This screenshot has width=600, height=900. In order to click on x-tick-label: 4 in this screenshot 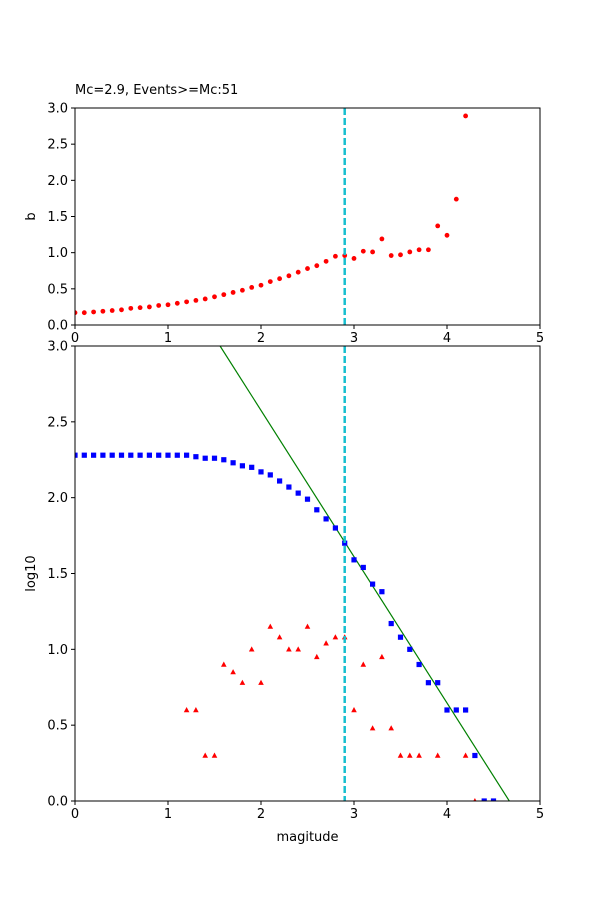, I will do `click(447, 814)`.